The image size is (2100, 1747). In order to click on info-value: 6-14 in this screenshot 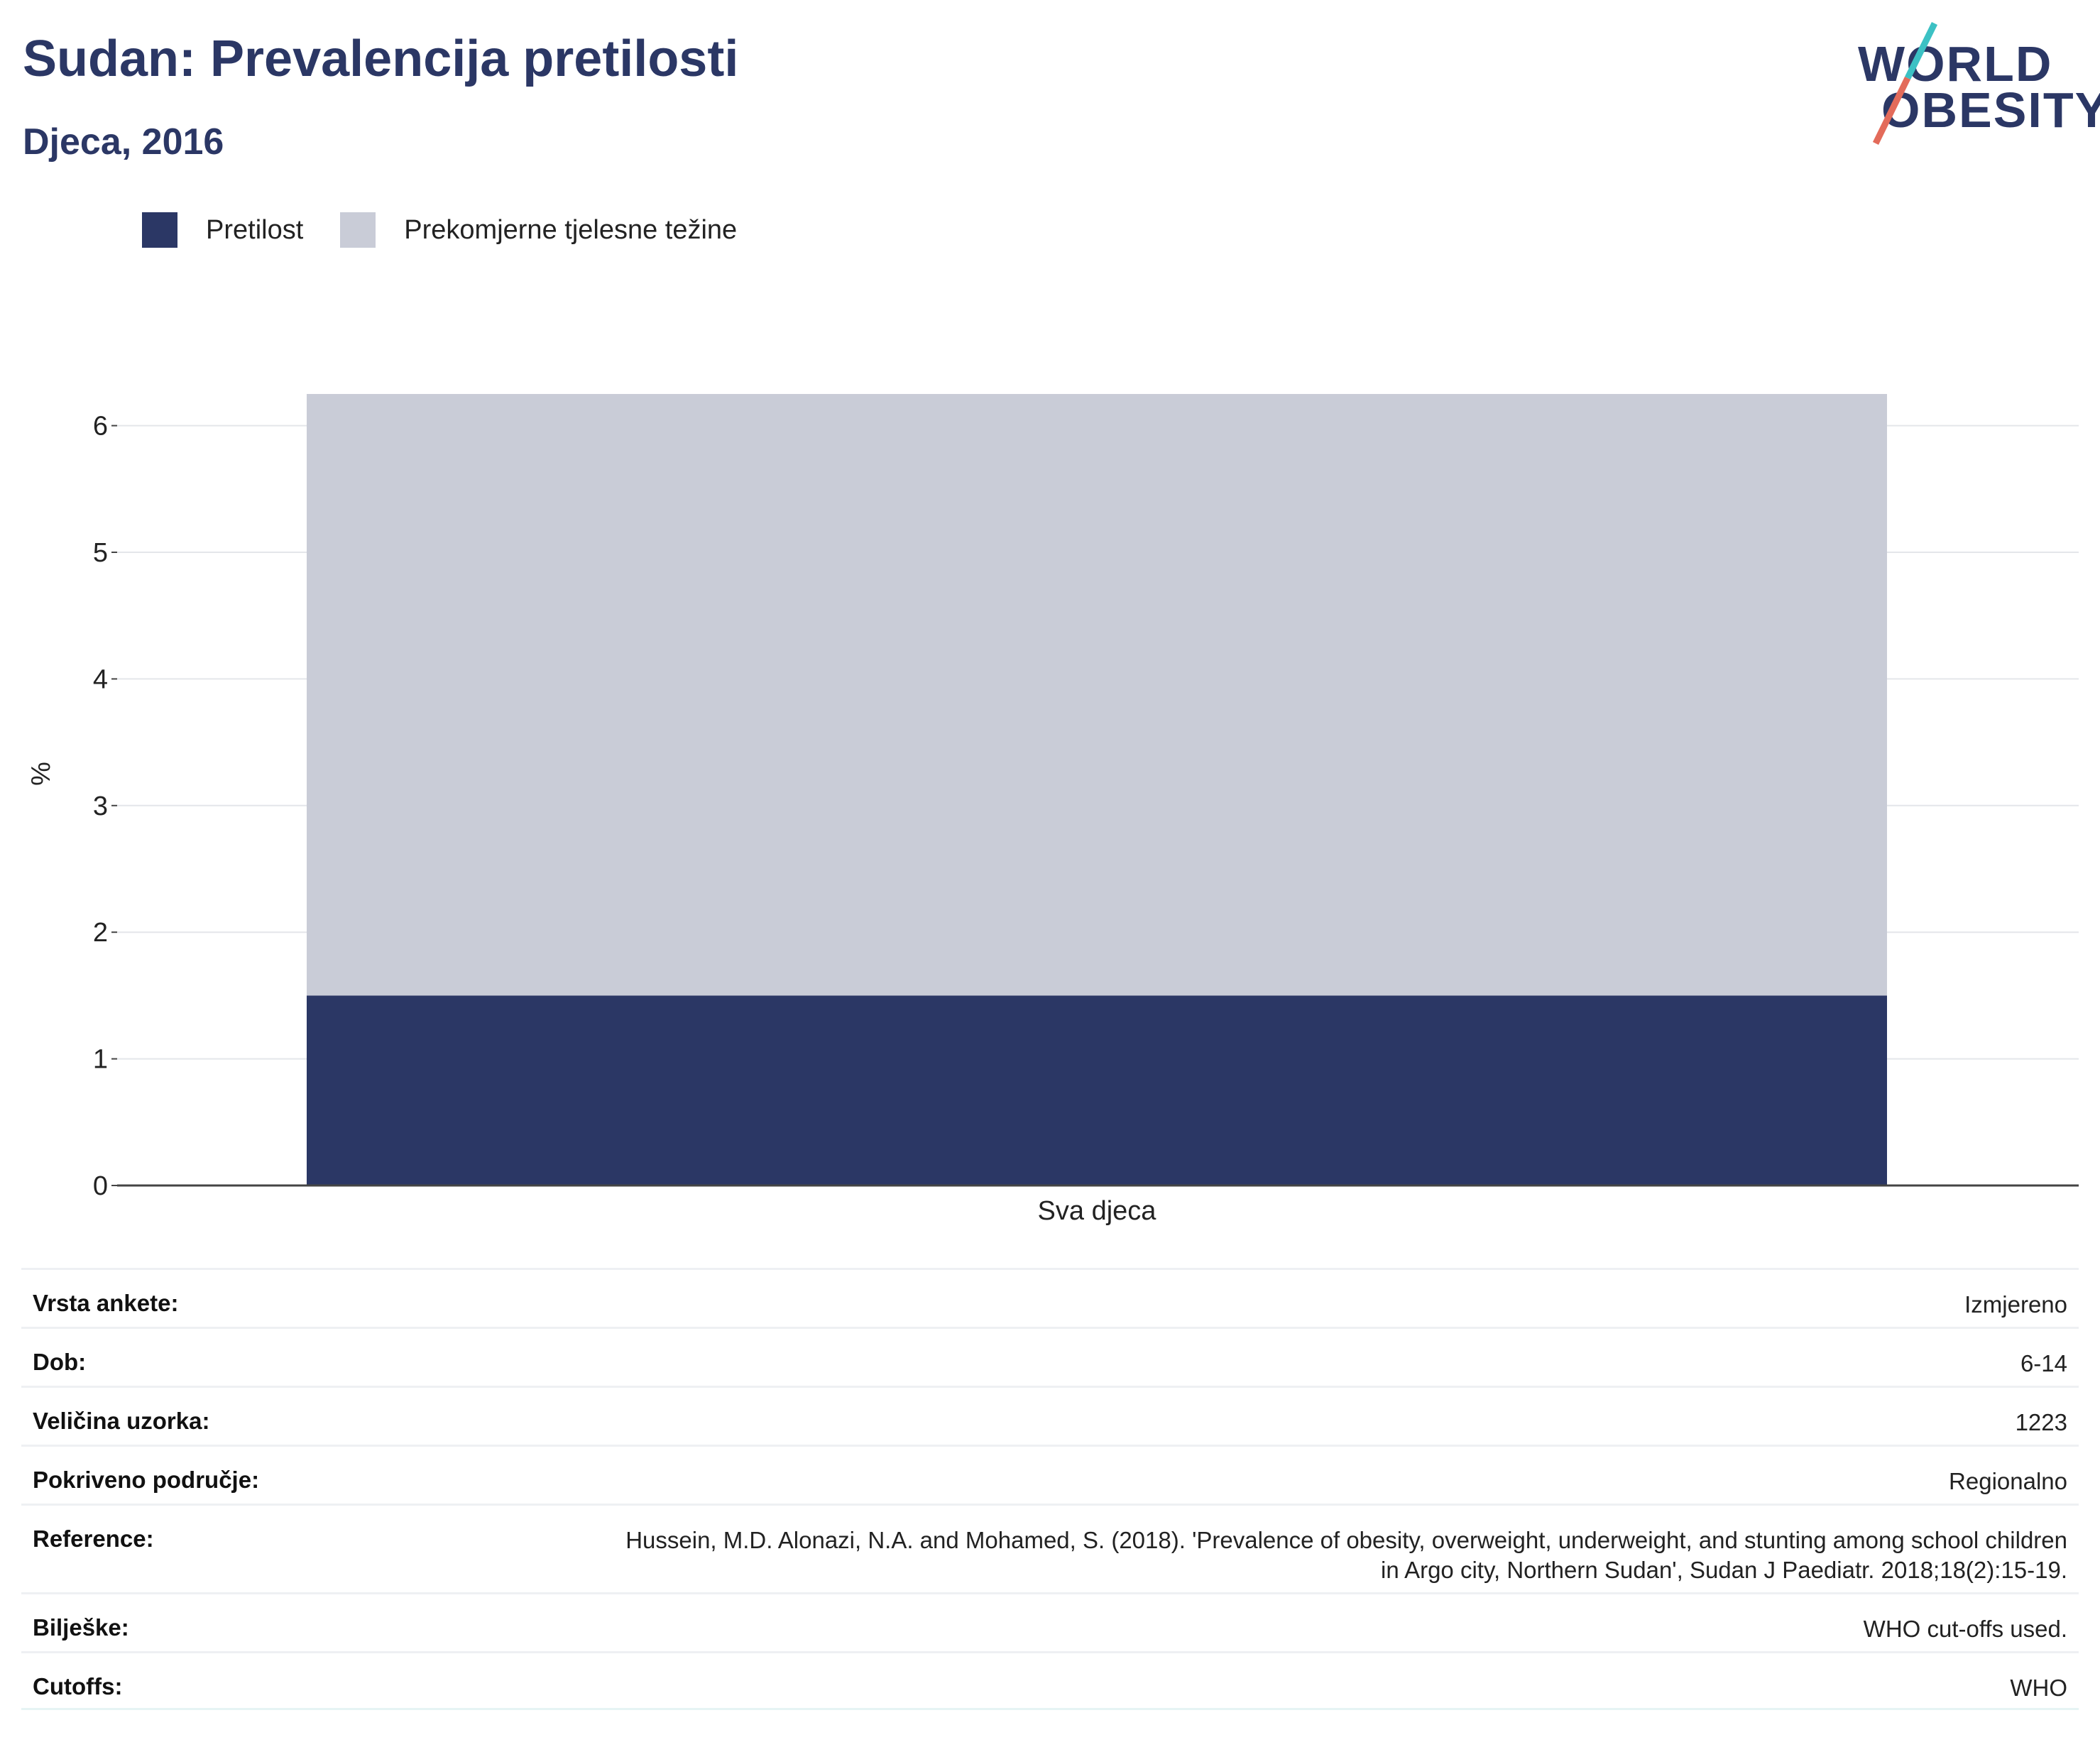, I will do `click(2043, 1363)`.